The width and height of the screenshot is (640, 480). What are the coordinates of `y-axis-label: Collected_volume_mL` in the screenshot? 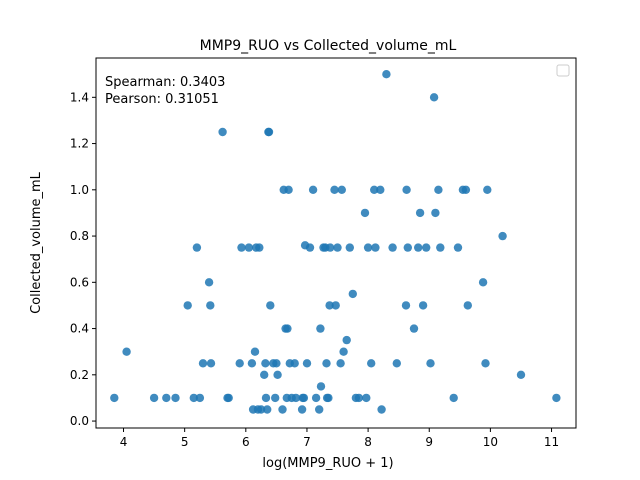 It's located at (36, 242).